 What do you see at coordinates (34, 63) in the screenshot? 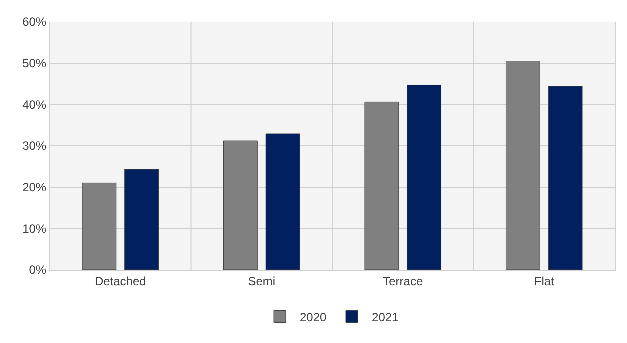
I see `y-tick-label: 50%` at bounding box center [34, 63].